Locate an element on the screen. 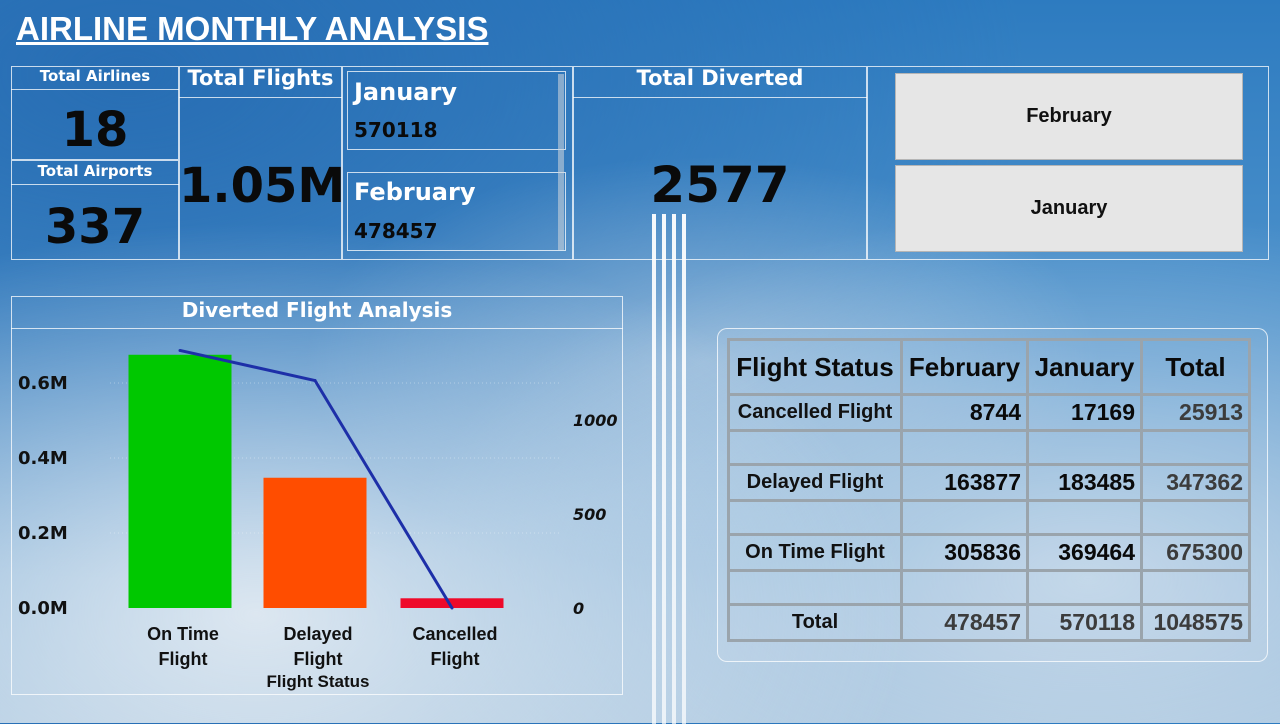 Image resolution: width=1280 pixels, height=724 pixels. airlines-label: Total Airlines is located at coordinates (95, 76).